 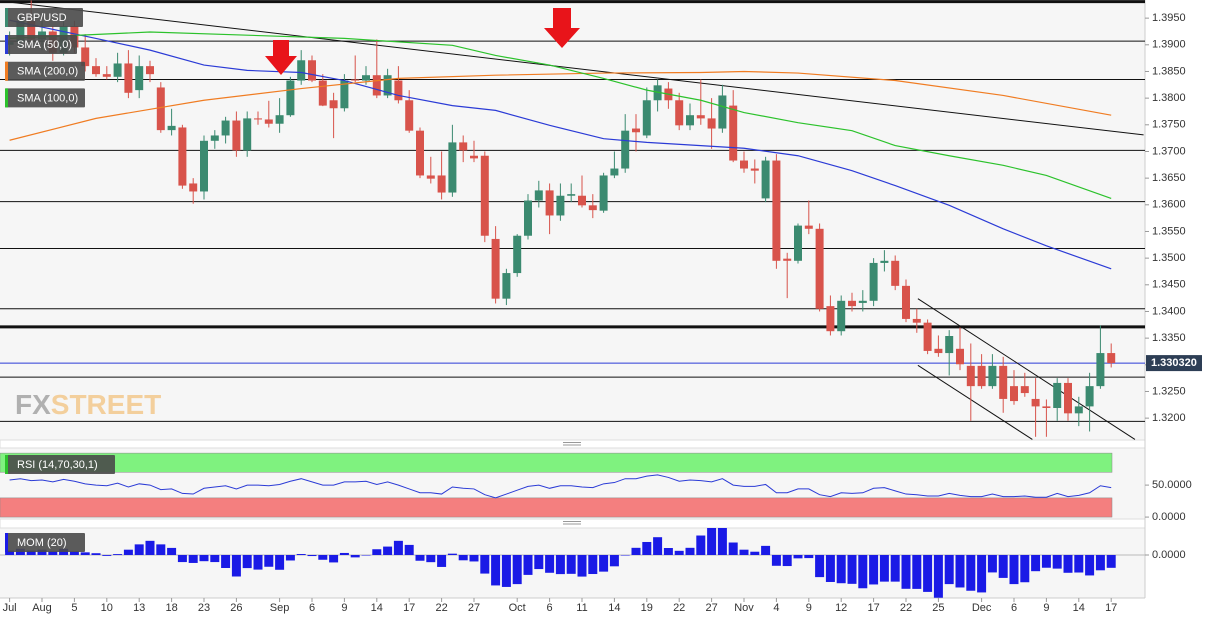 What do you see at coordinates (47, 72) in the screenshot?
I see `legend-label: SMA (200,0)` at bounding box center [47, 72].